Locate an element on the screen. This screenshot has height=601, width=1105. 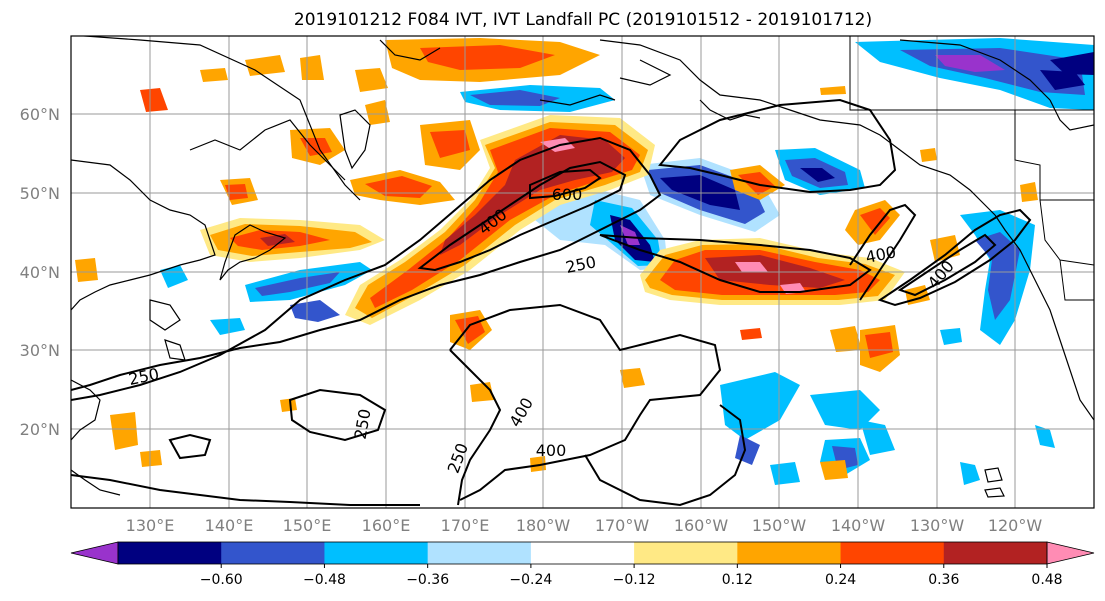
lon-label: 170°W is located at coordinates (622, 525).